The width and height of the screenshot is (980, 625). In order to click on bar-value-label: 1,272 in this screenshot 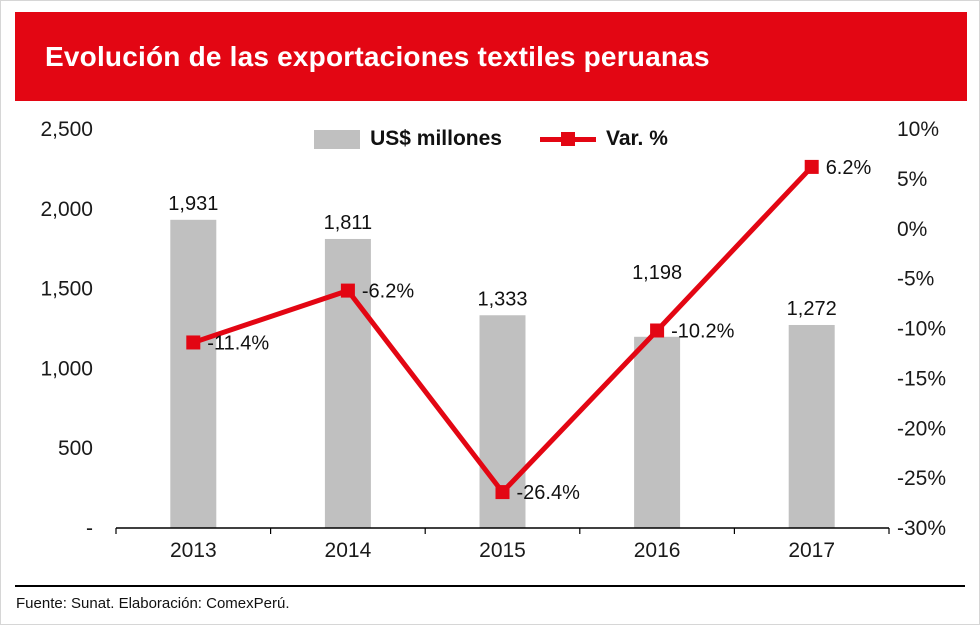, I will do `click(812, 309)`.